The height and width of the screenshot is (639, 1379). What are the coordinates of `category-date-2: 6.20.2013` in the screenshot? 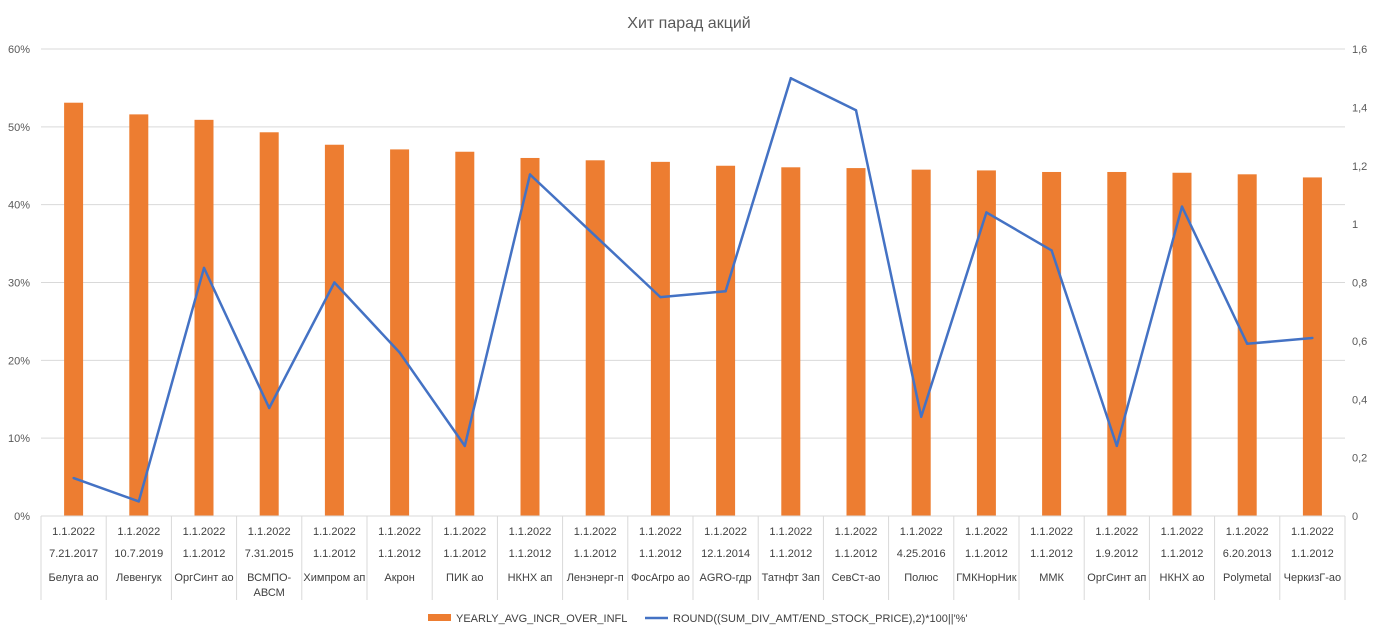 It's located at (1247, 554).